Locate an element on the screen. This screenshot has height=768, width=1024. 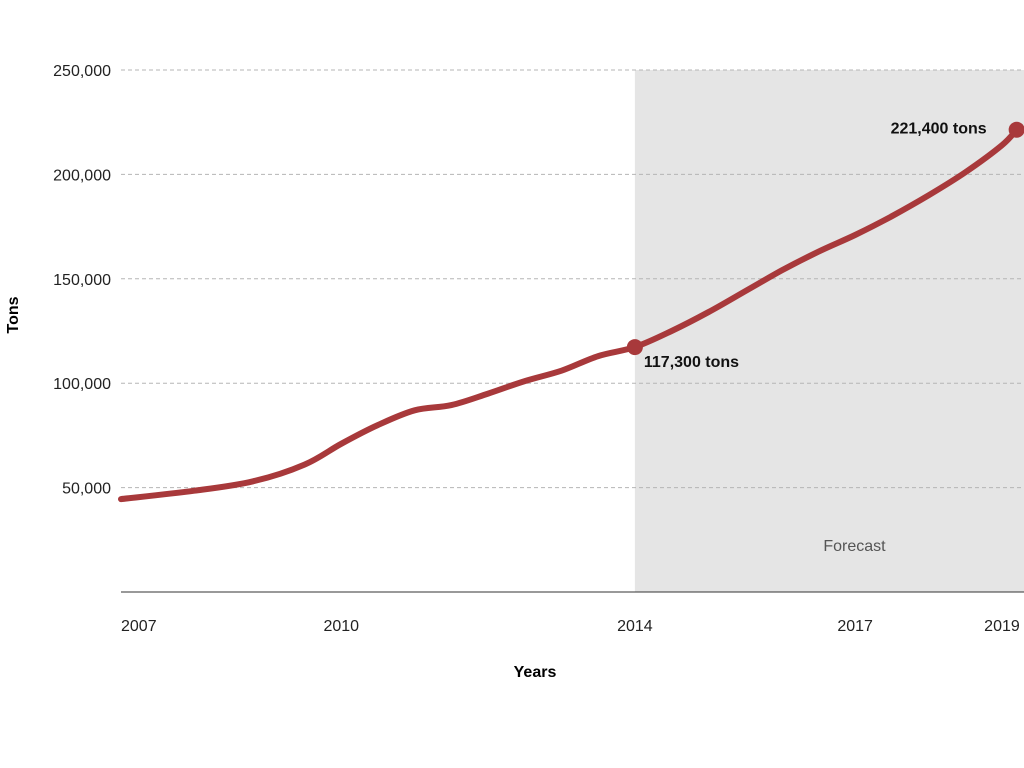
y-tick-label: 250,000 is located at coordinates (82, 71).